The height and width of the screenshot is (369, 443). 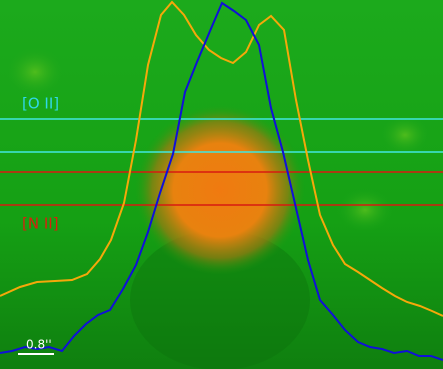 What do you see at coordinates (40, 224) in the screenshot?
I see `slit-label: [N II]` at bounding box center [40, 224].